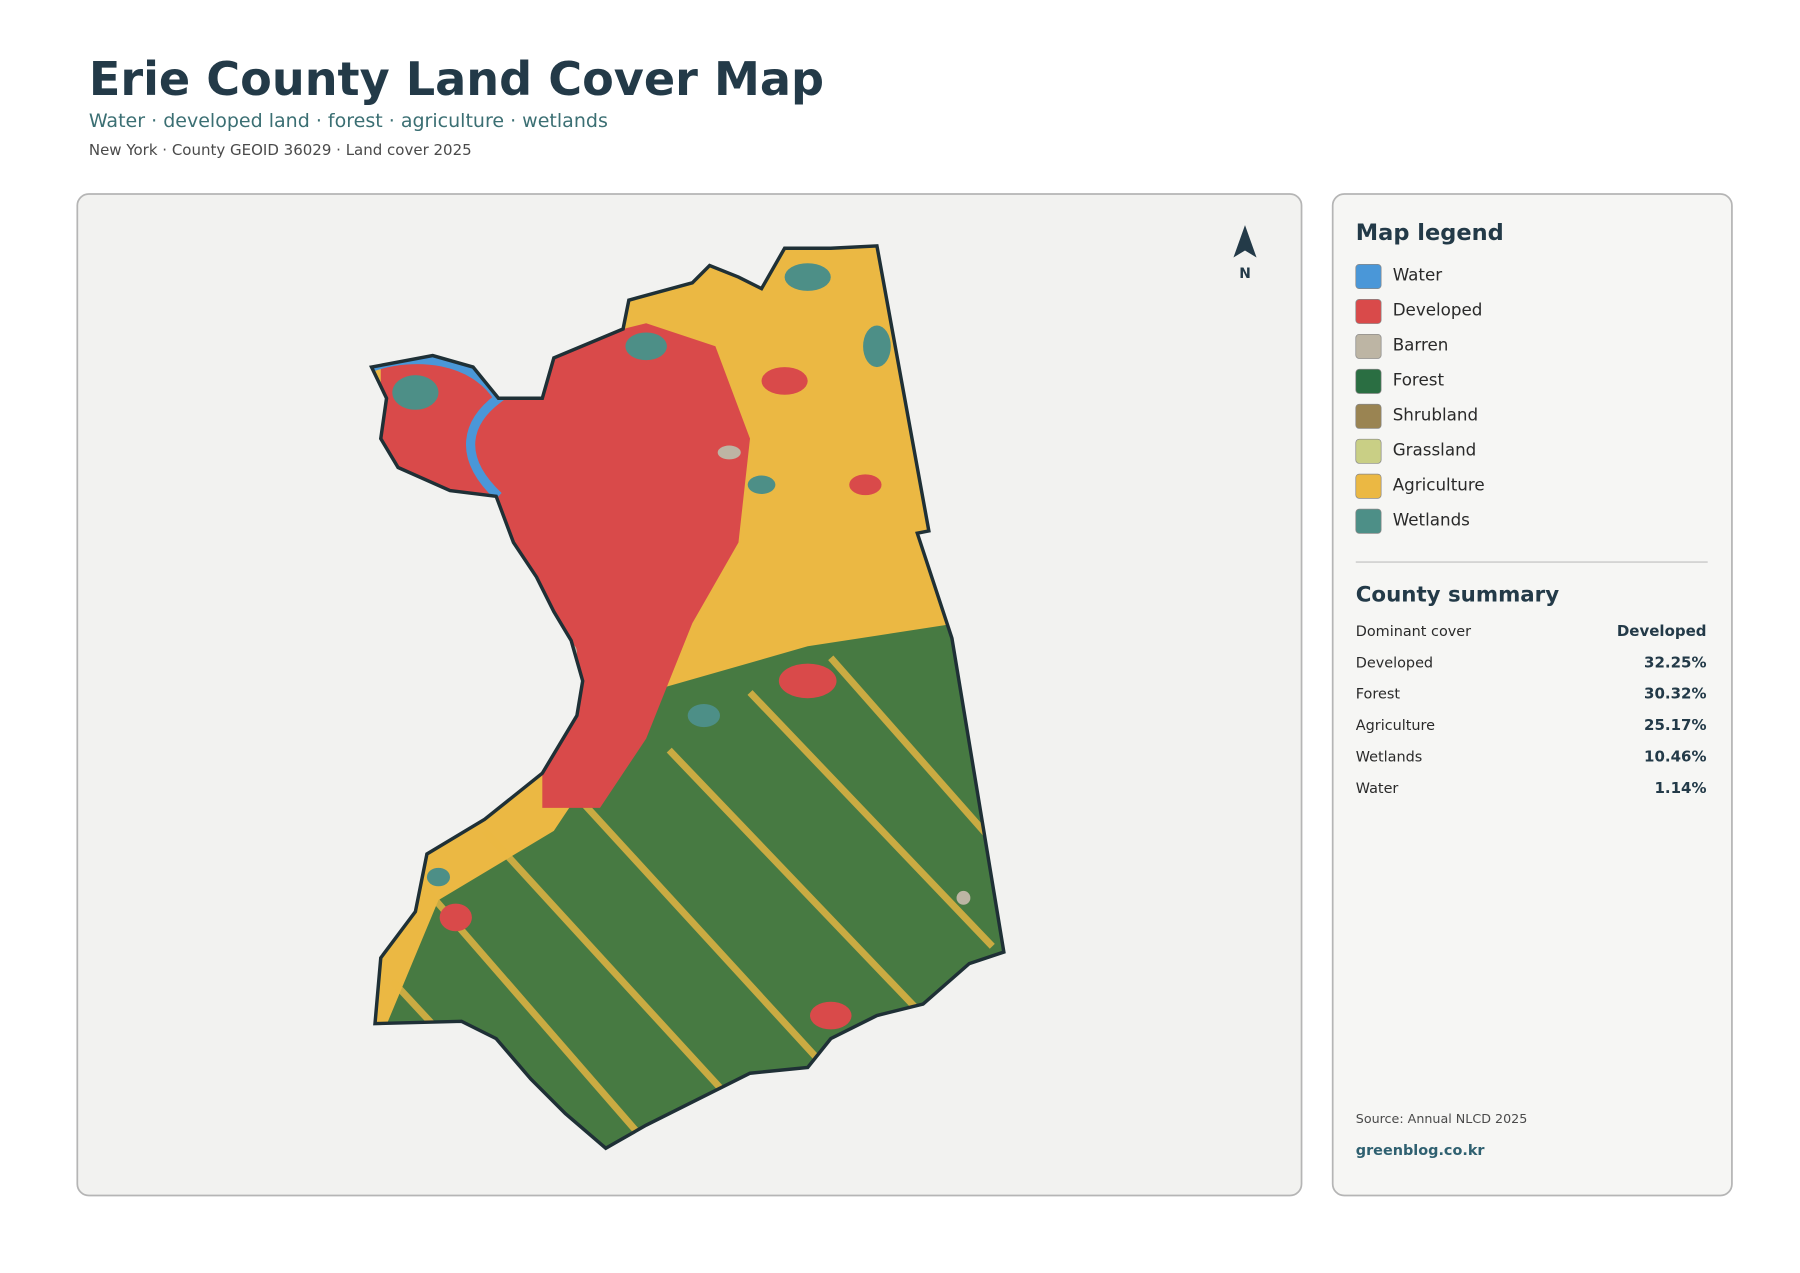 The image size is (1800, 1273). I want to click on summary-label: Wetlands, so click(1389, 757).